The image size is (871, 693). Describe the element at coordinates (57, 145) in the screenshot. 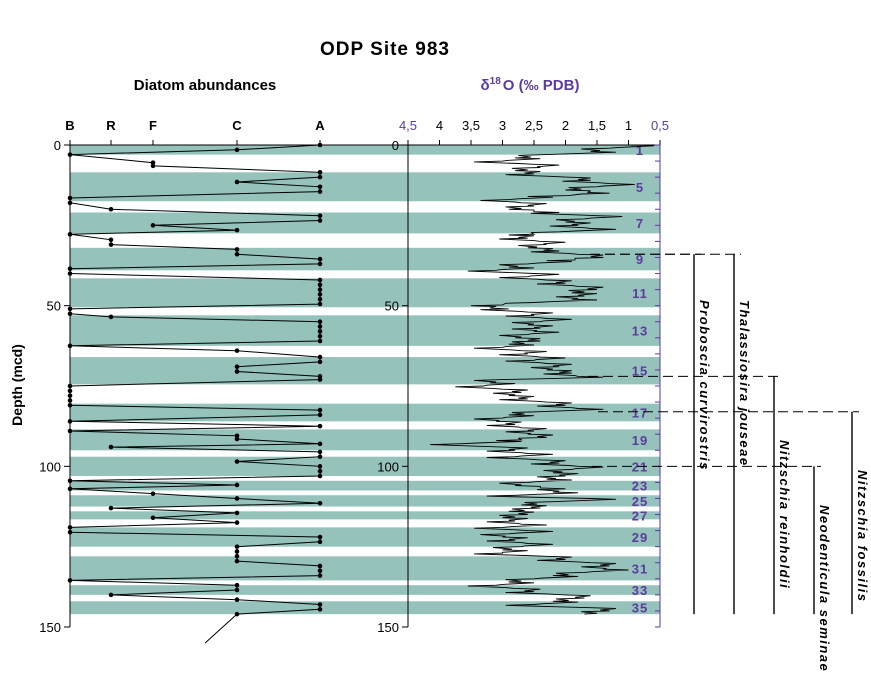

I see `y-tick-label: 0` at that location.